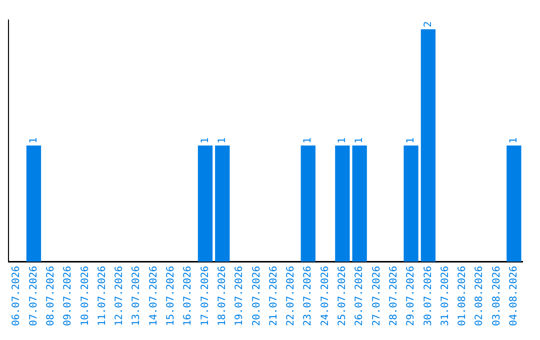 The width and height of the screenshot is (540, 340). Describe the element at coordinates (188, 296) in the screenshot. I see `x-tick-label: 16.07.2026` at that location.